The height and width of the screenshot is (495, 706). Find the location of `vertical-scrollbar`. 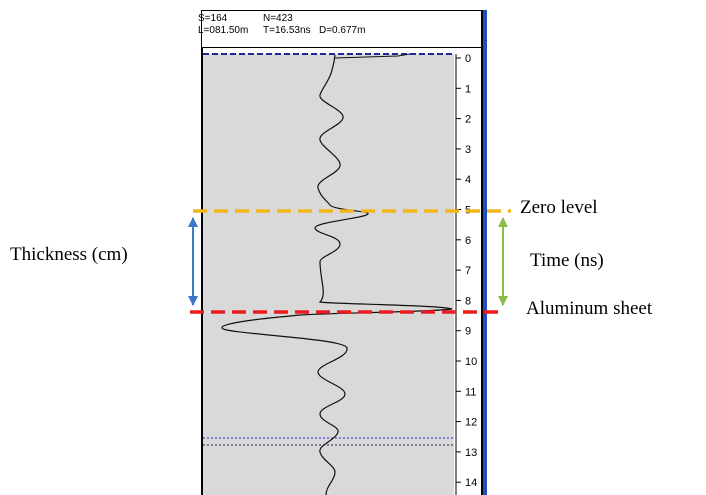

vertical-scrollbar is located at coordinates (485, 252).